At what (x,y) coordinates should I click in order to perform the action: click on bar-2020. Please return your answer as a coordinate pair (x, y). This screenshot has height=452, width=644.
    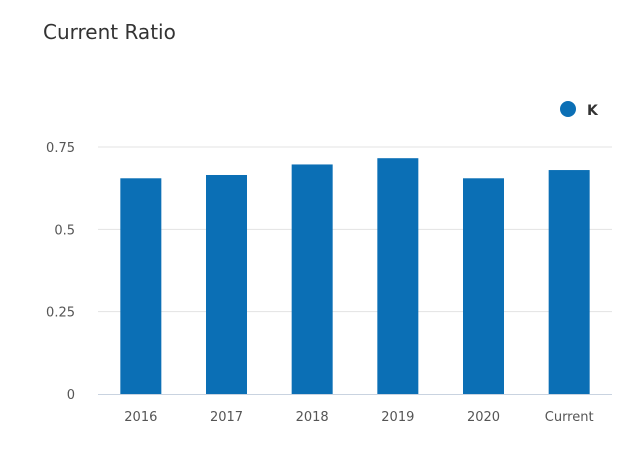
    Looking at the image, I should click on (483, 286).